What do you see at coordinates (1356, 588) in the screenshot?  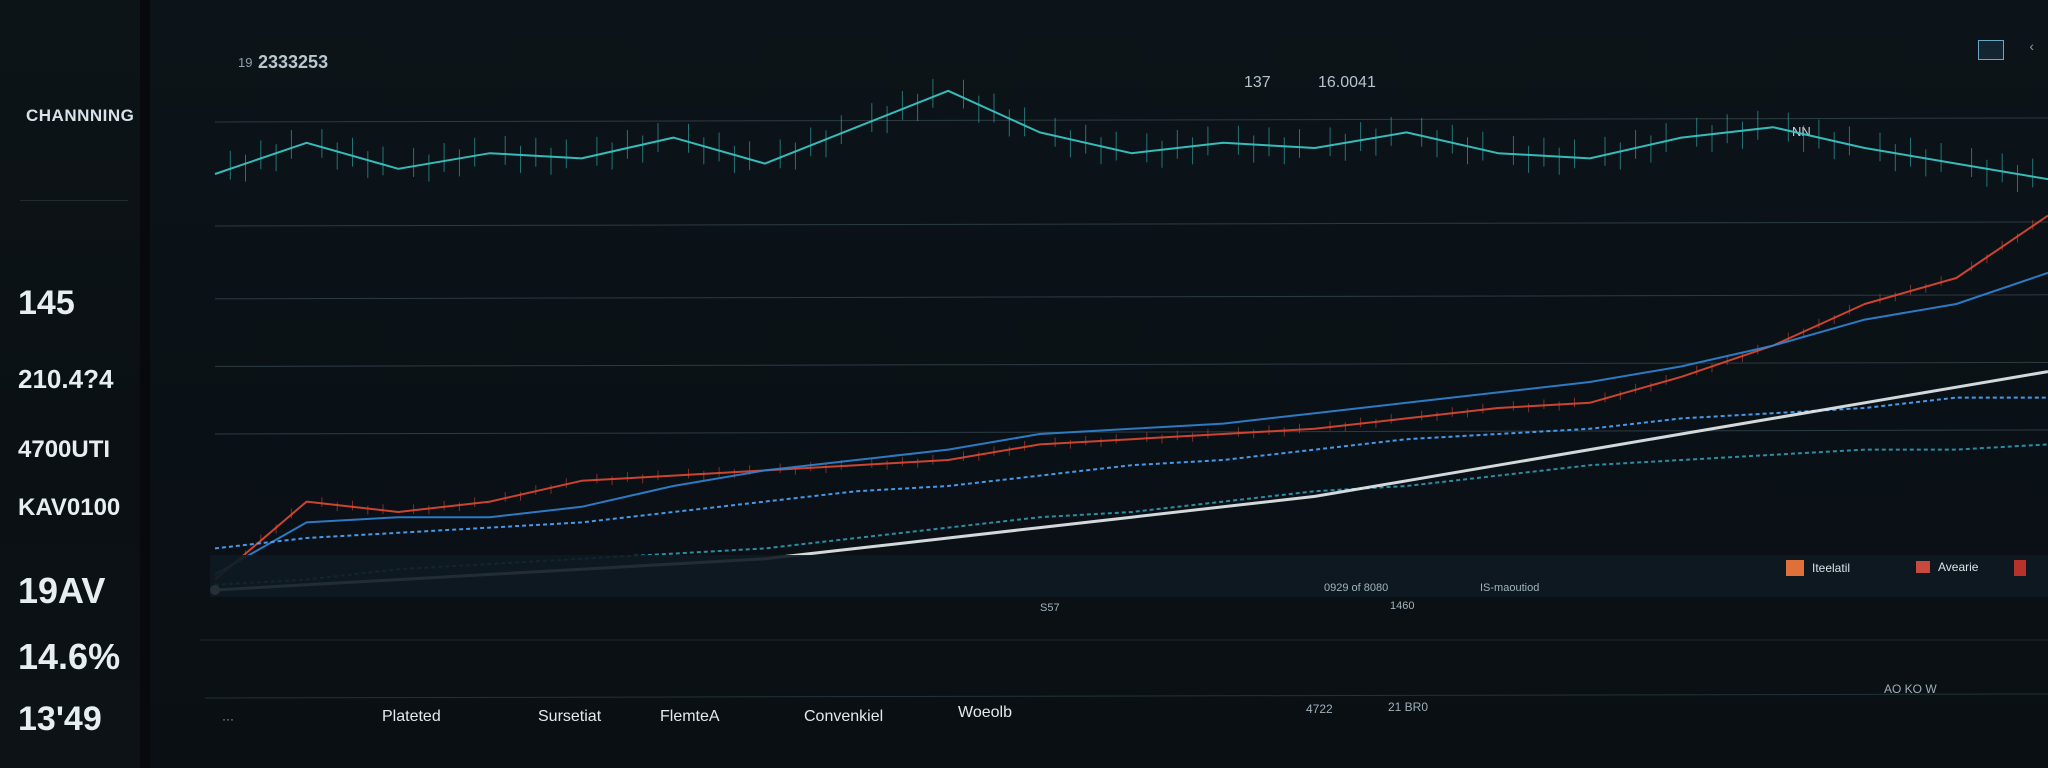 I see `mid-strip-b: 0929 of 8080` at bounding box center [1356, 588].